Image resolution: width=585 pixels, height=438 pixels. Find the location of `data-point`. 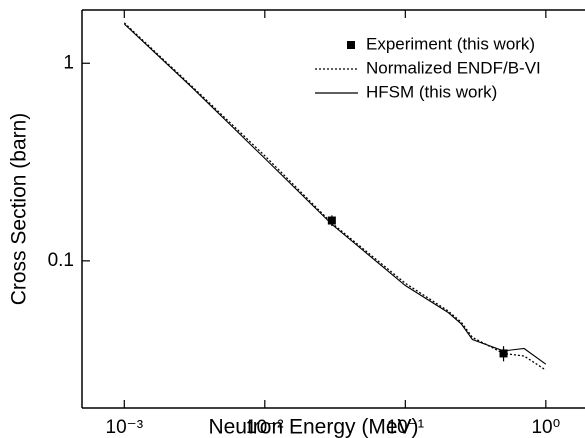

data-point is located at coordinates (331, 220).